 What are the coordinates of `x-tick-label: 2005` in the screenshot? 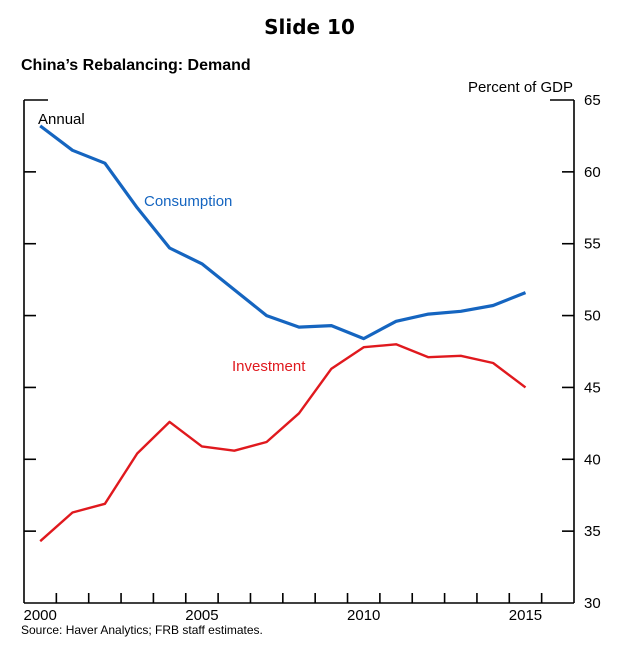 It's located at (201, 615).